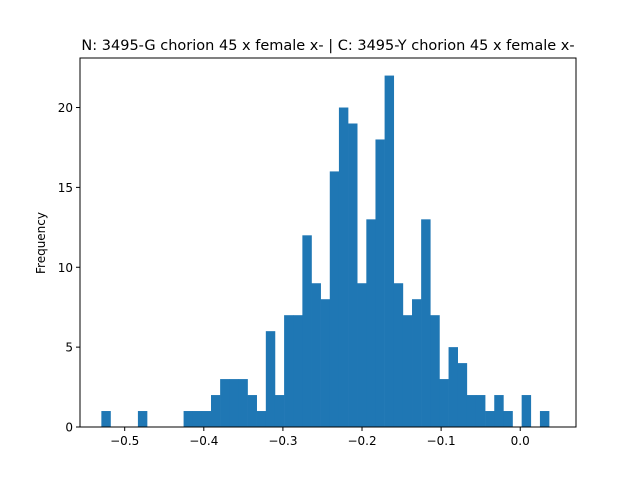  I want to click on y-tick-label: 15, so click(65, 188).